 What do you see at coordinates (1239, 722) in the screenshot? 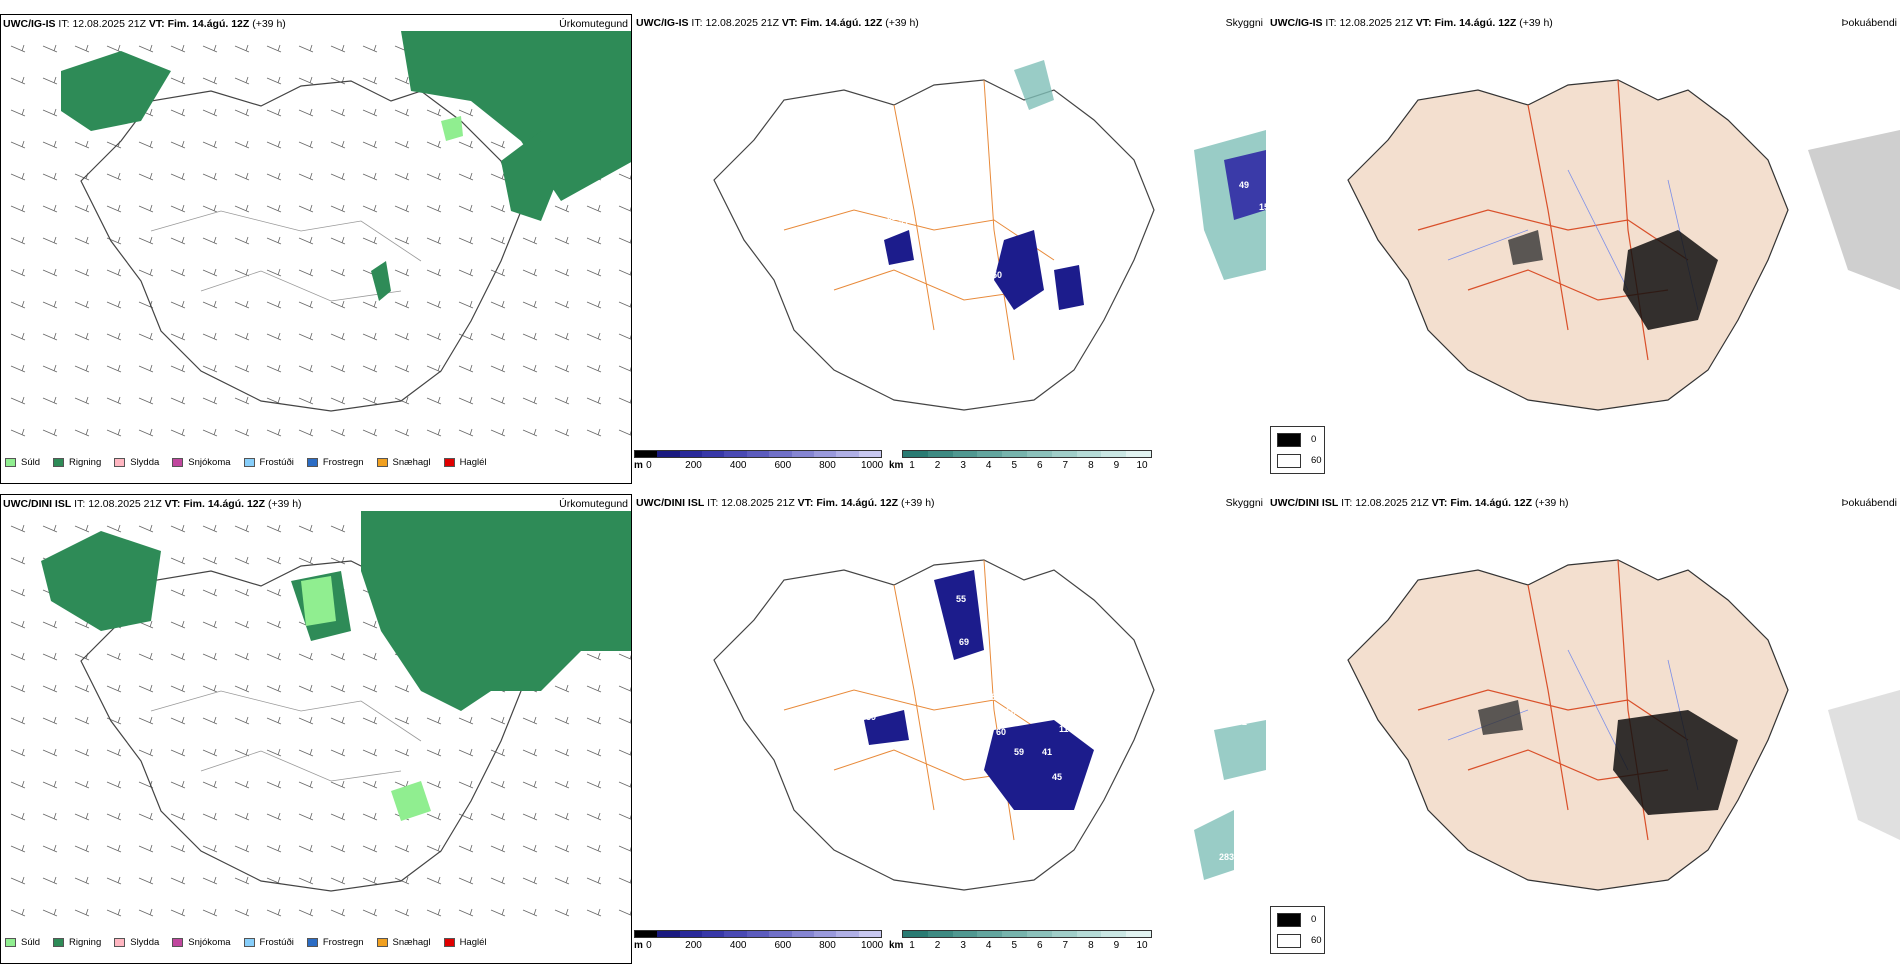
I see `cloud-base-label: 152` at bounding box center [1239, 722].